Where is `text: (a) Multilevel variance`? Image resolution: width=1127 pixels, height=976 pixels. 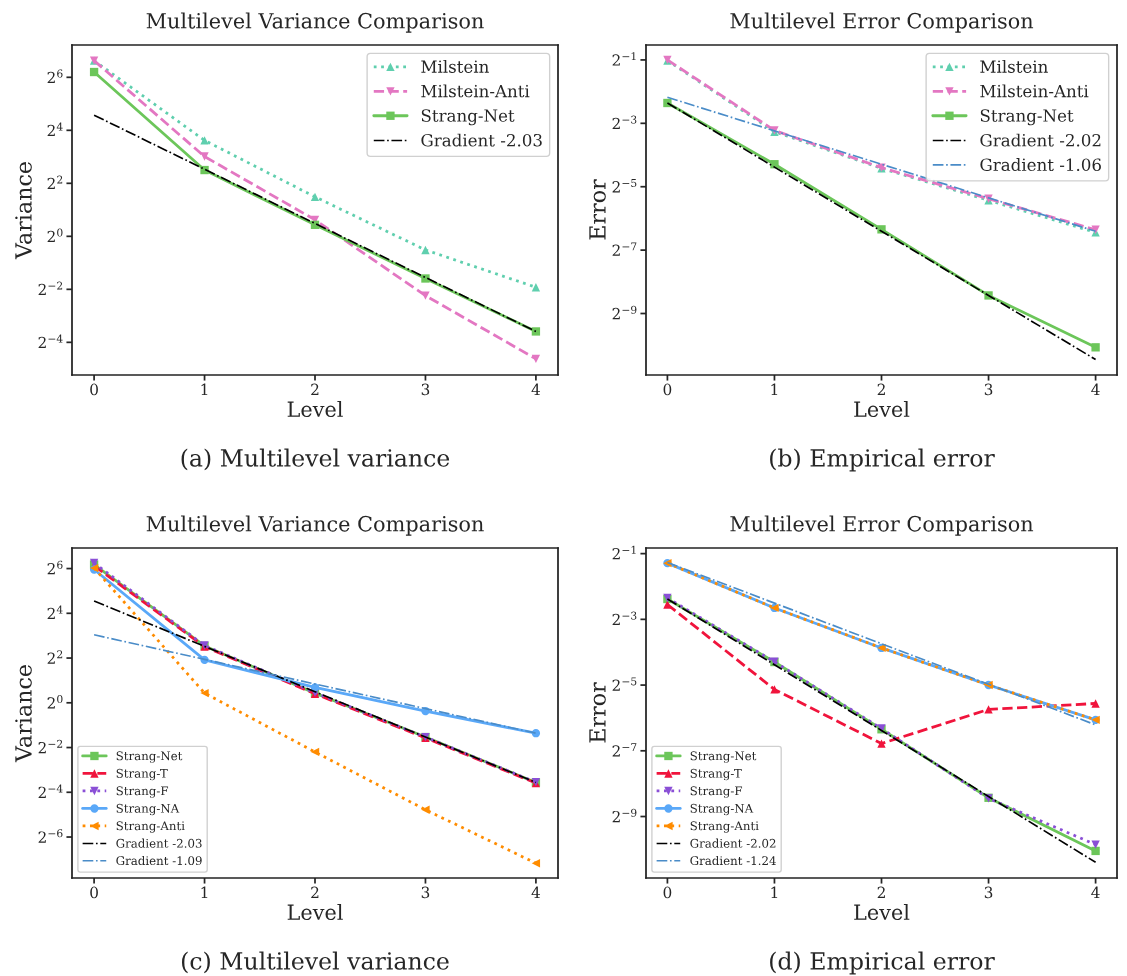
text: (a) Multilevel variance is located at coordinates (315, 459).